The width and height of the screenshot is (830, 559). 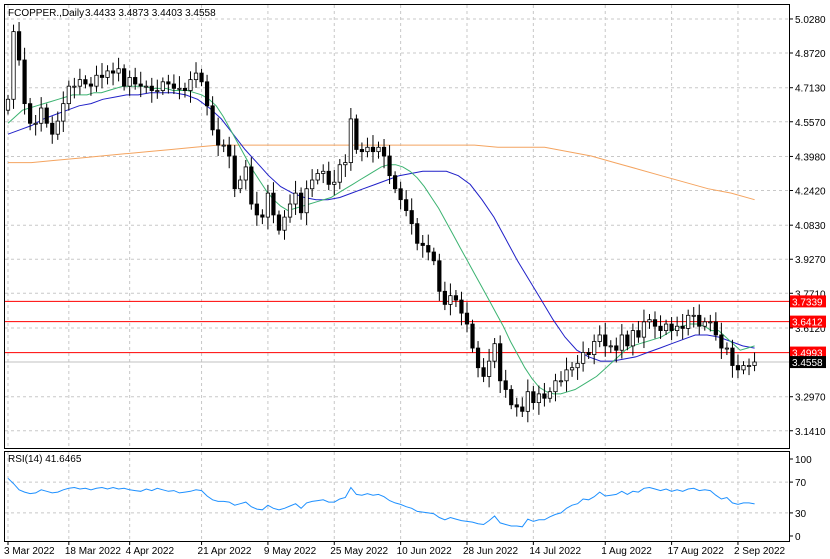 What do you see at coordinates (807, 363) in the screenshot?
I see `current-price-tag-label: 3.4558` at bounding box center [807, 363].